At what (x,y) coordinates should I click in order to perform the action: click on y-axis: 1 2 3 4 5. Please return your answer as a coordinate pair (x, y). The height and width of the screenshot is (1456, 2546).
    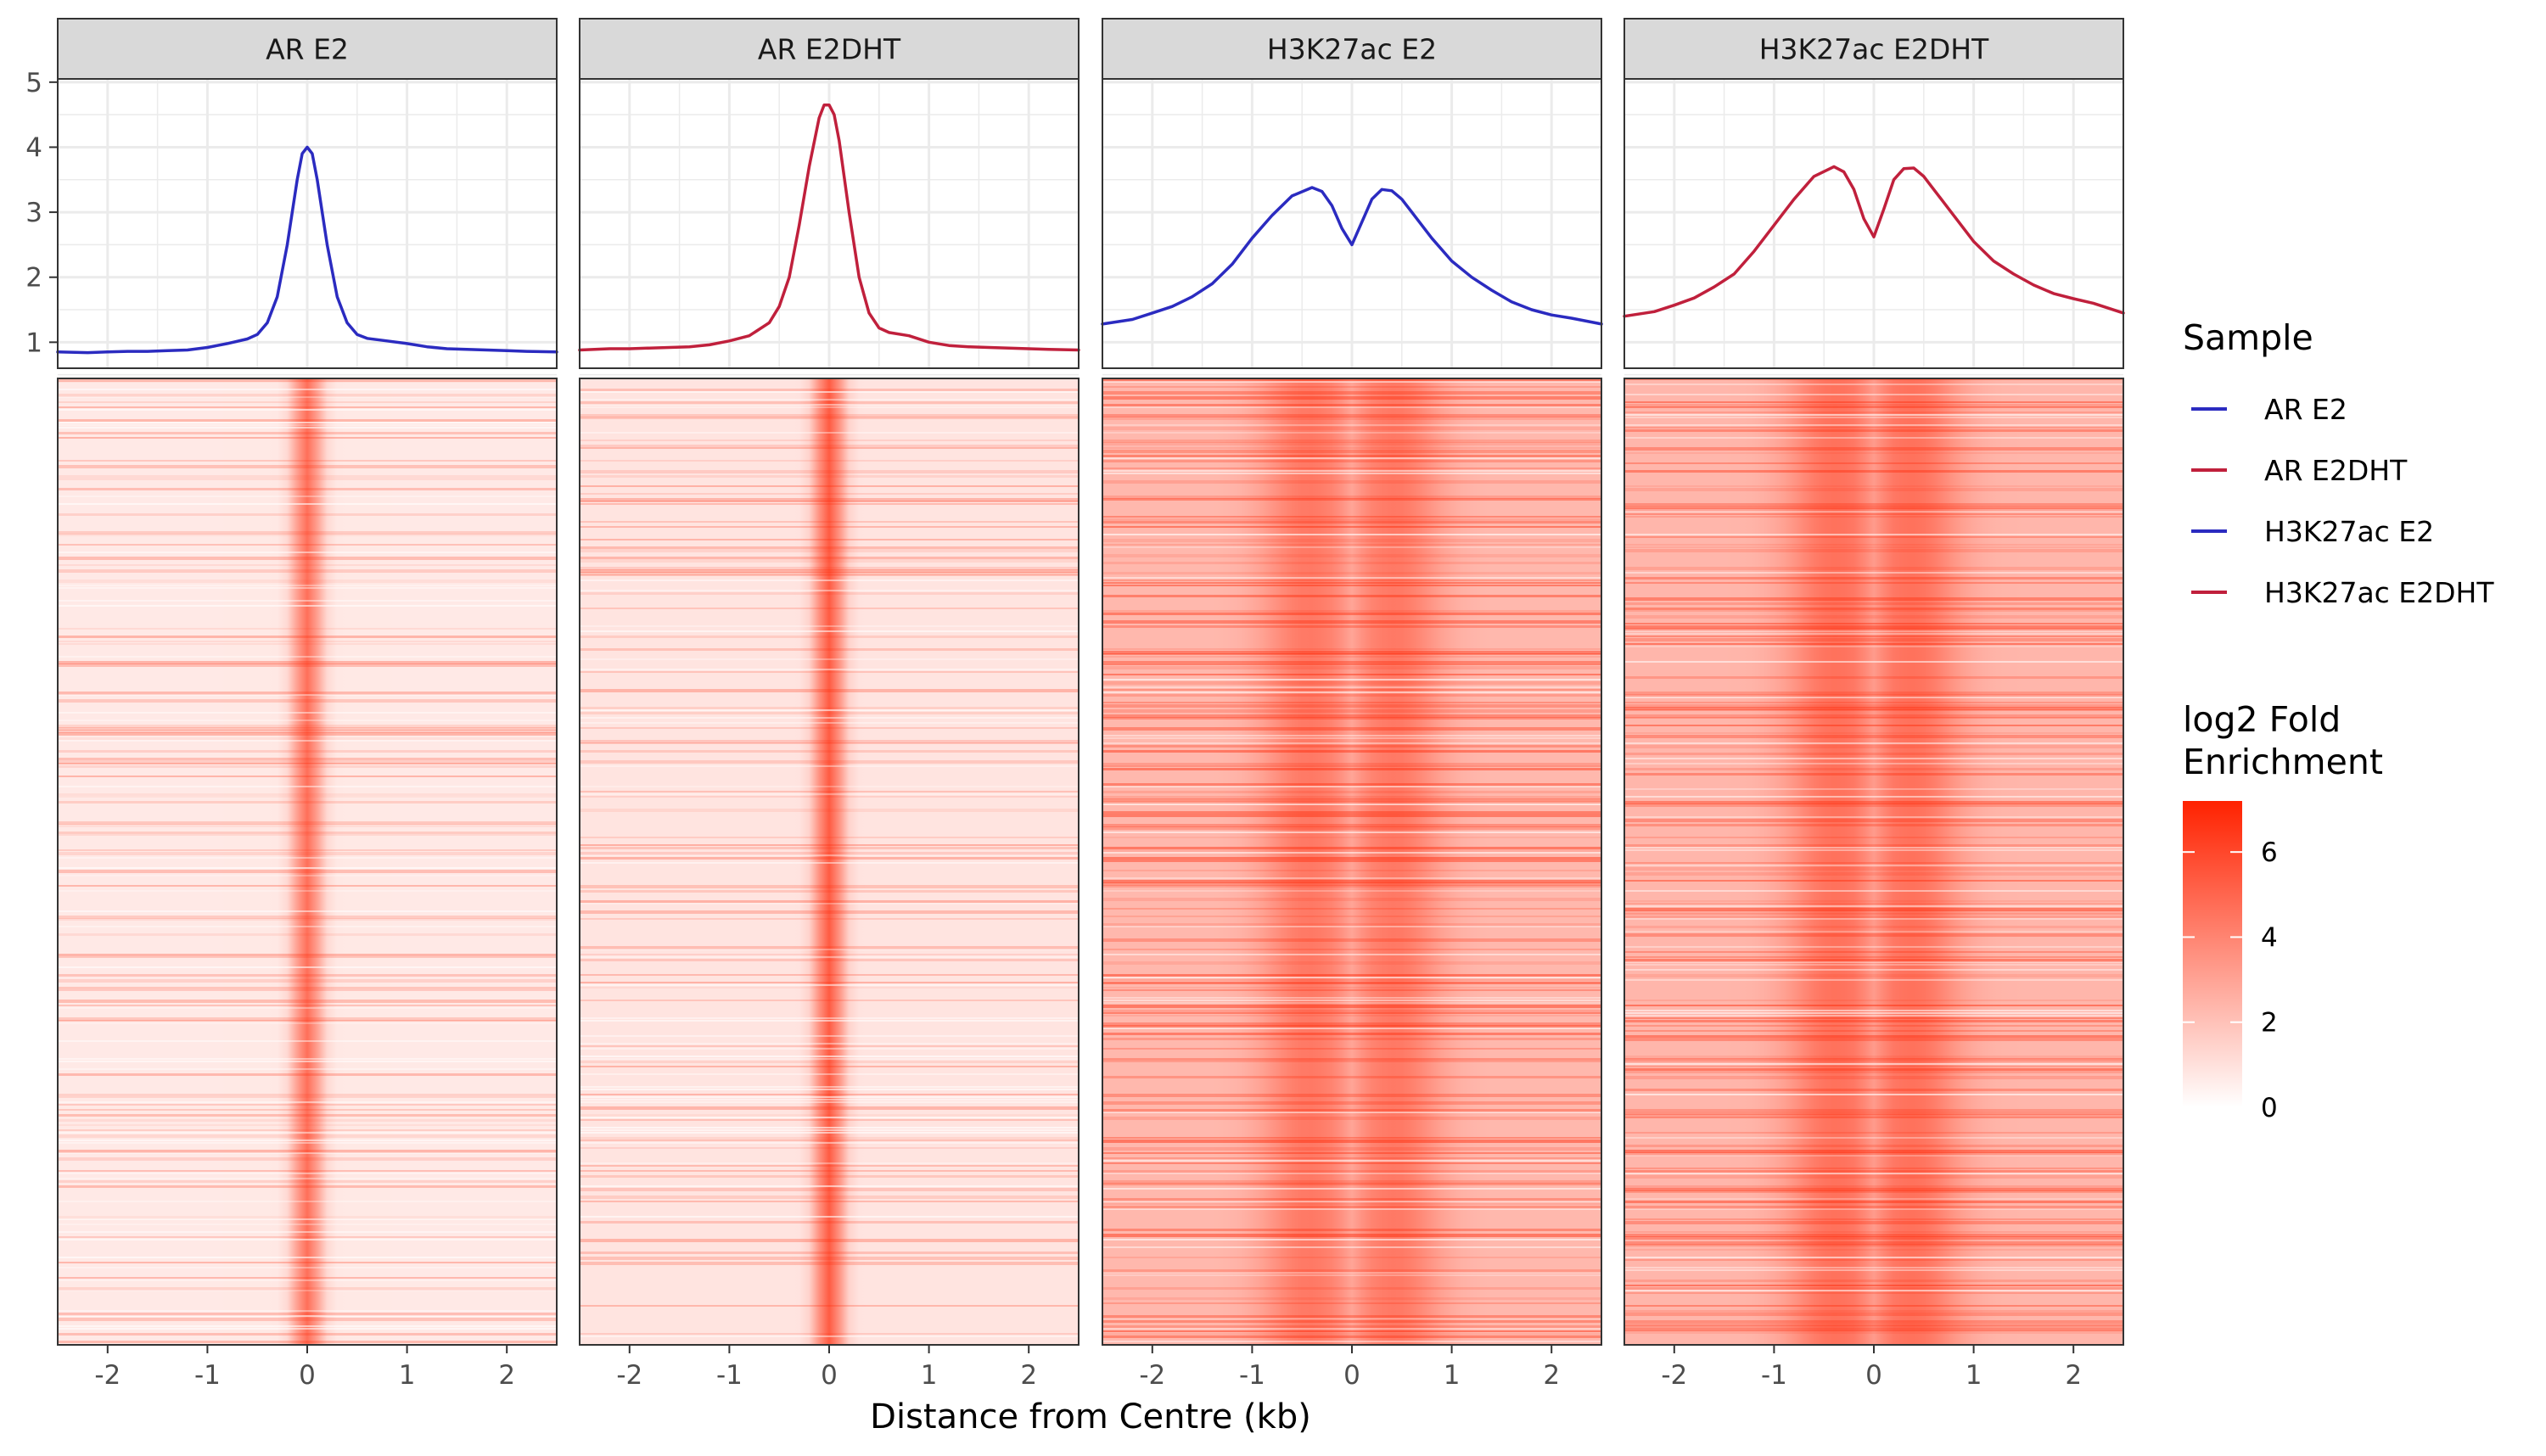
    Looking at the image, I should click on (41, 213).